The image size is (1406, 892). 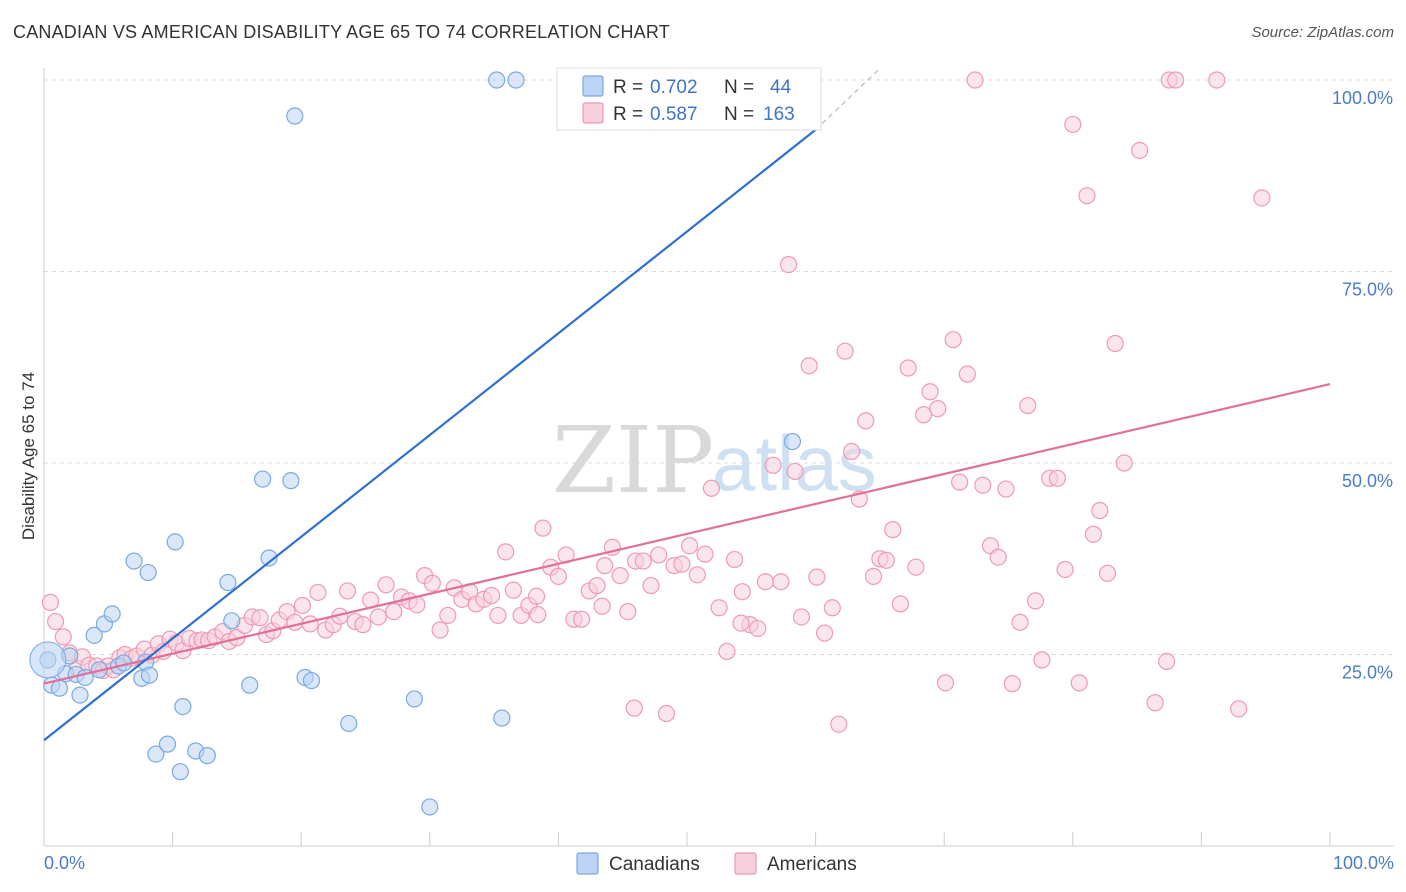 What do you see at coordinates (654, 864) in the screenshot?
I see `bottom-legend-label-canadians: Canadians` at bounding box center [654, 864].